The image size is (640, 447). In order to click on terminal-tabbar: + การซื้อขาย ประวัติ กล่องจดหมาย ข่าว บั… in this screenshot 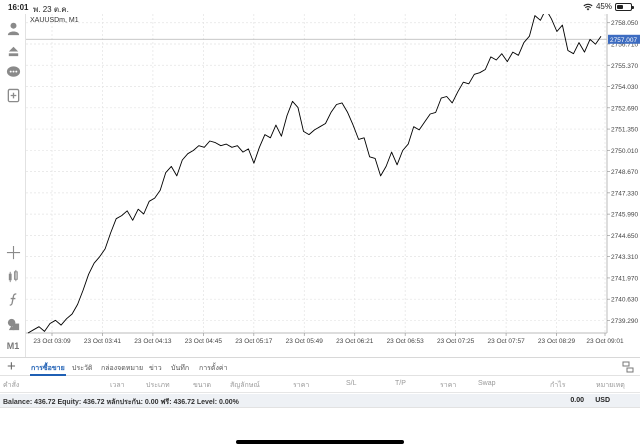, I will do `click(320, 366)`.